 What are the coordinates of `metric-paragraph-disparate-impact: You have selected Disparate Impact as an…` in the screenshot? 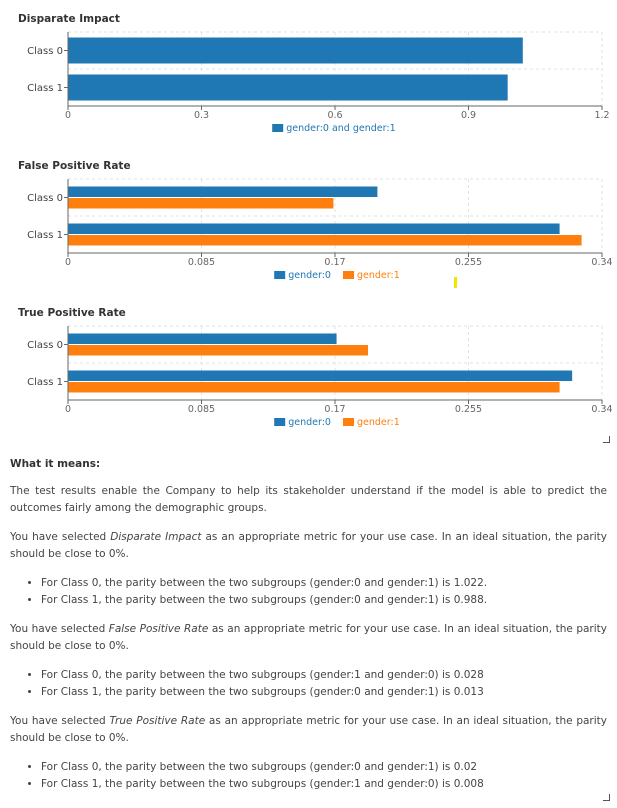 It's located at (308, 546).